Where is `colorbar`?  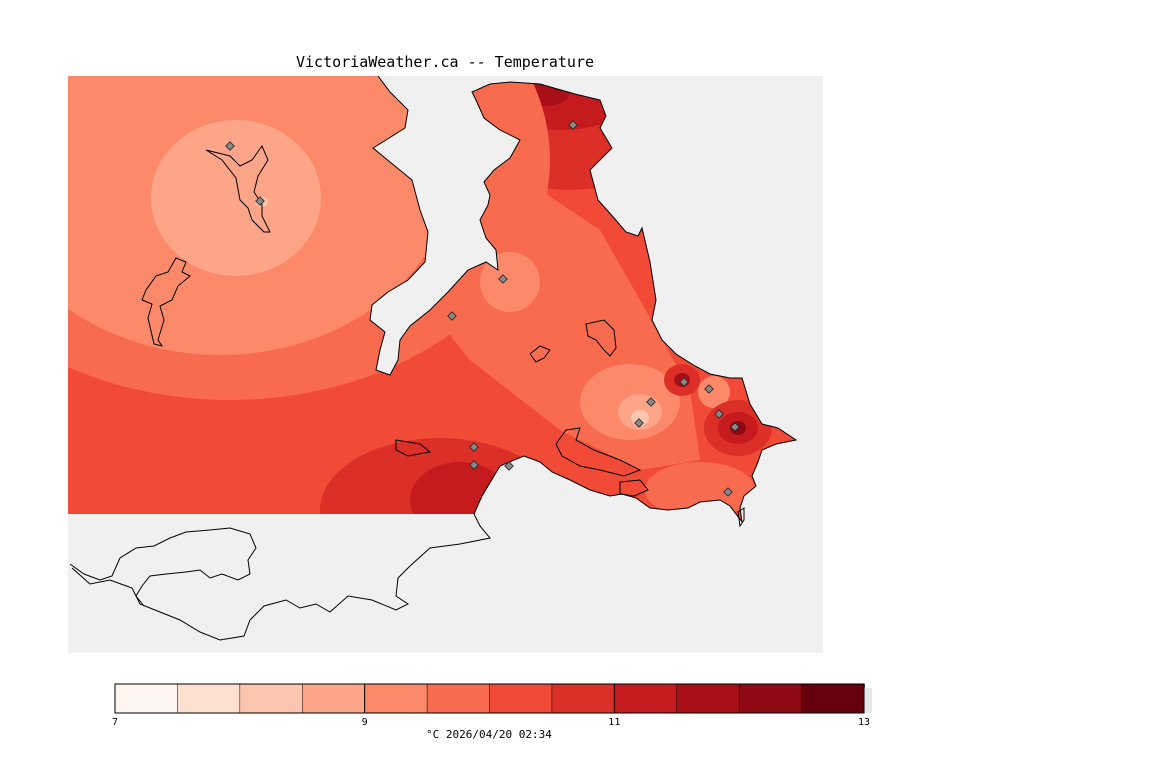 colorbar is located at coordinates (493, 698).